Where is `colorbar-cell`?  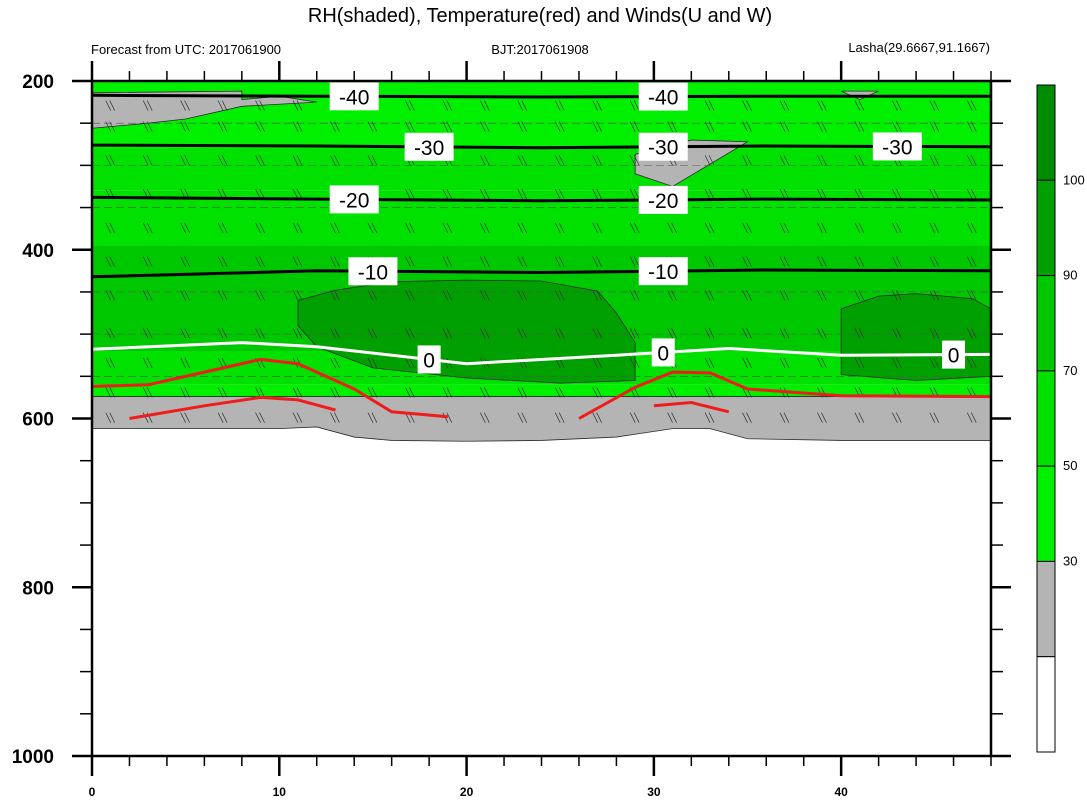
colorbar-cell is located at coordinates (1046, 228).